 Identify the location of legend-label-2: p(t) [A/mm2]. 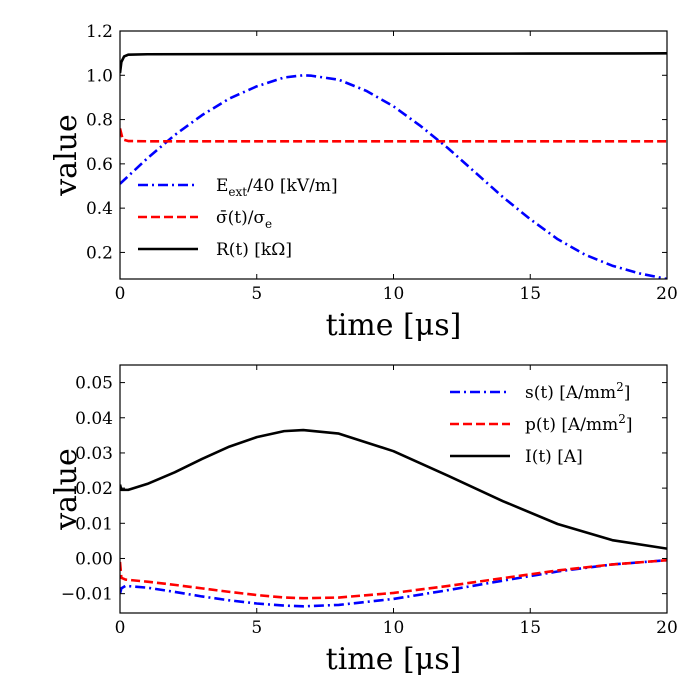
(579, 423).